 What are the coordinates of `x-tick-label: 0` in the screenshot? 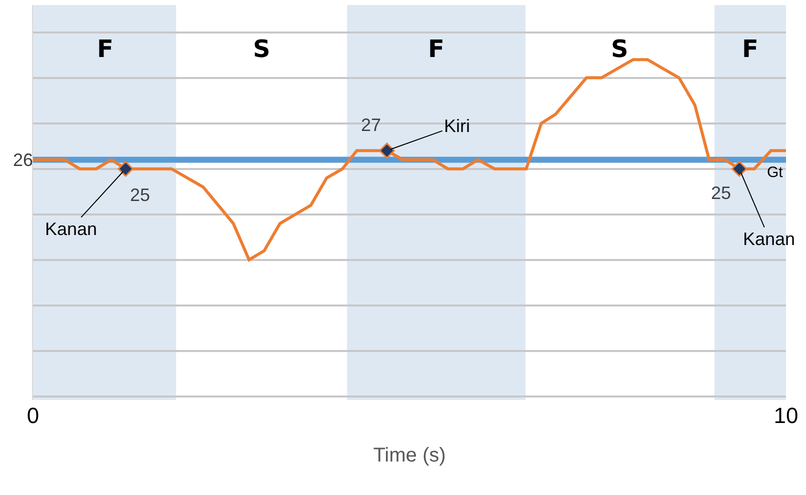 It's located at (33, 415).